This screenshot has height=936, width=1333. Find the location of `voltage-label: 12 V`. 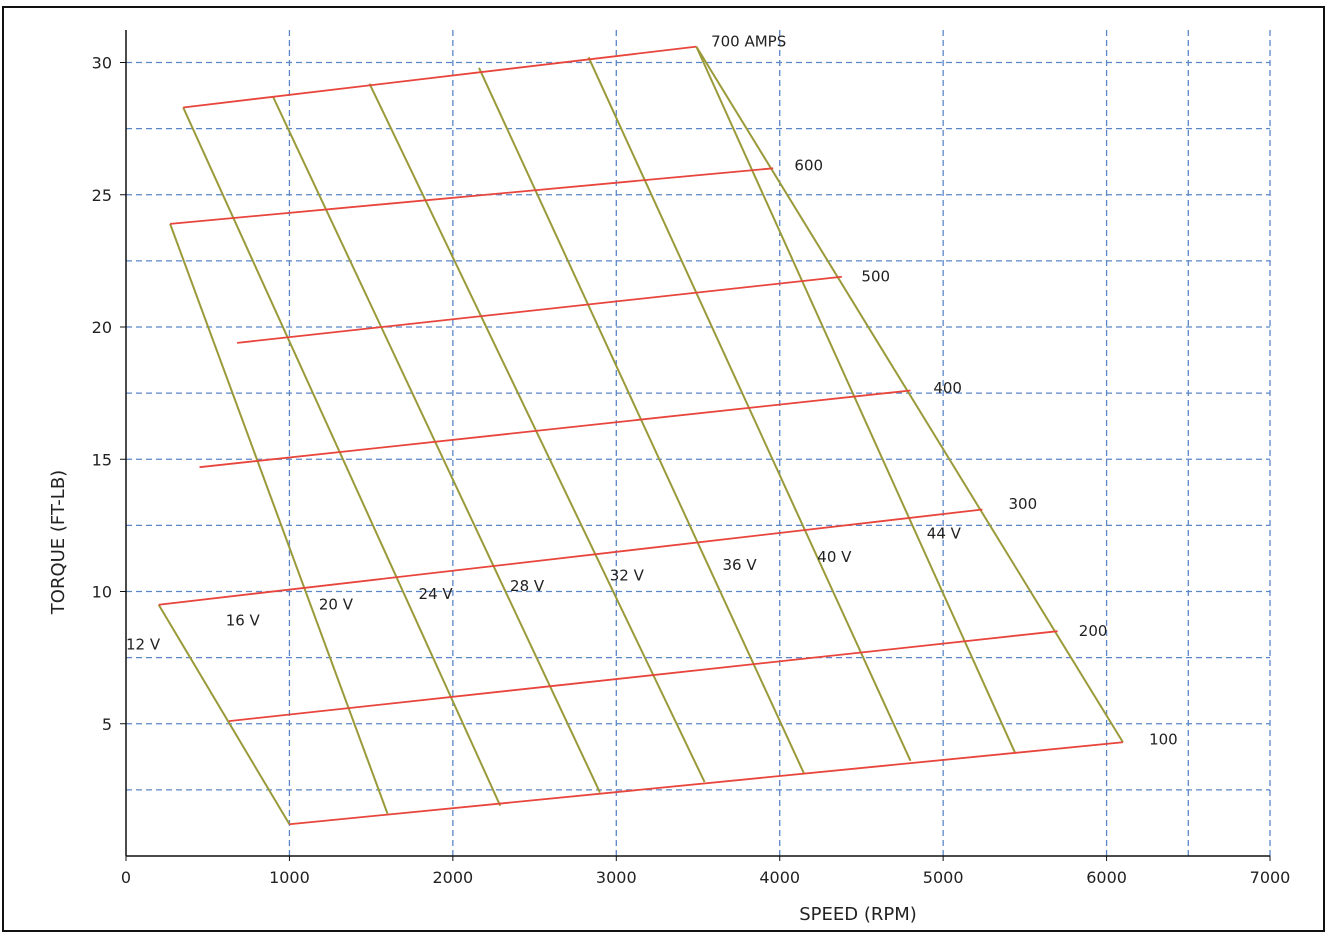

voltage-label: 12 V is located at coordinates (143, 644).